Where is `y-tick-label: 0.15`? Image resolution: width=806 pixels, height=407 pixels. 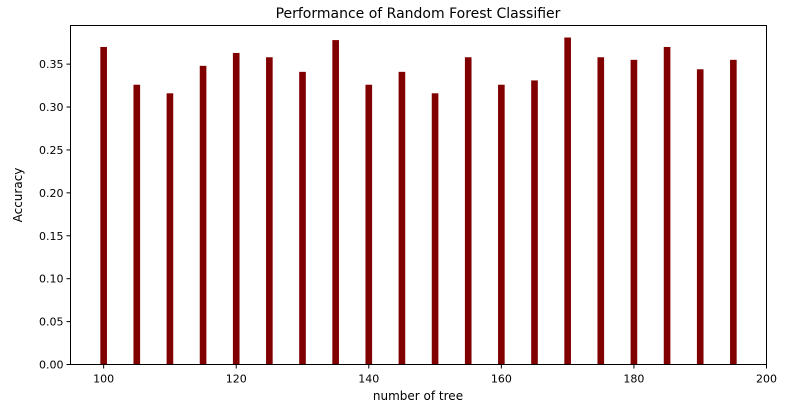
y-tick-label: 0.15 is located at coordinates (51, 236).